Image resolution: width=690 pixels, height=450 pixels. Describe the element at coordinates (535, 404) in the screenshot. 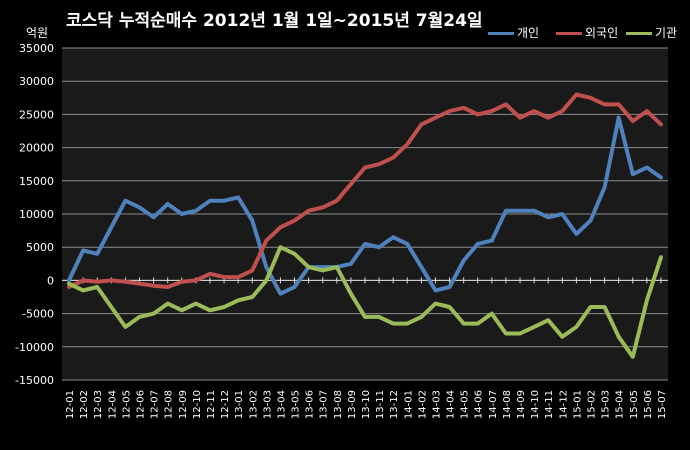

I see `x-tick-label: 14-10` at that location.